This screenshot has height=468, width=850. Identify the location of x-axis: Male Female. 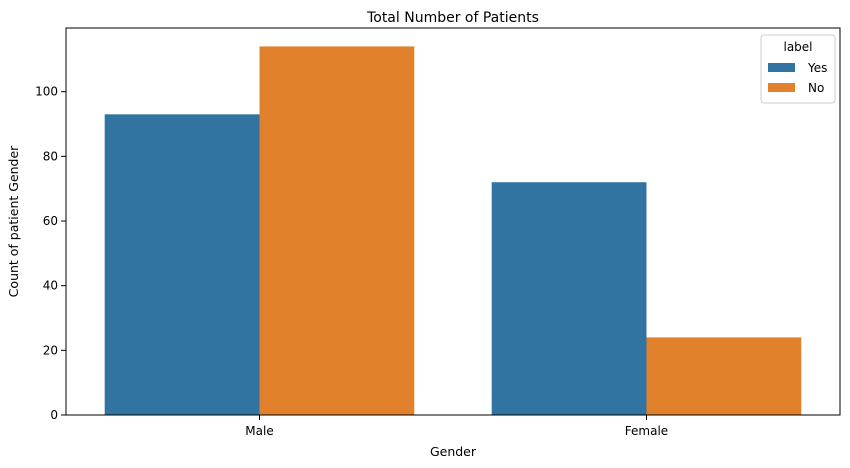
(456, 426).